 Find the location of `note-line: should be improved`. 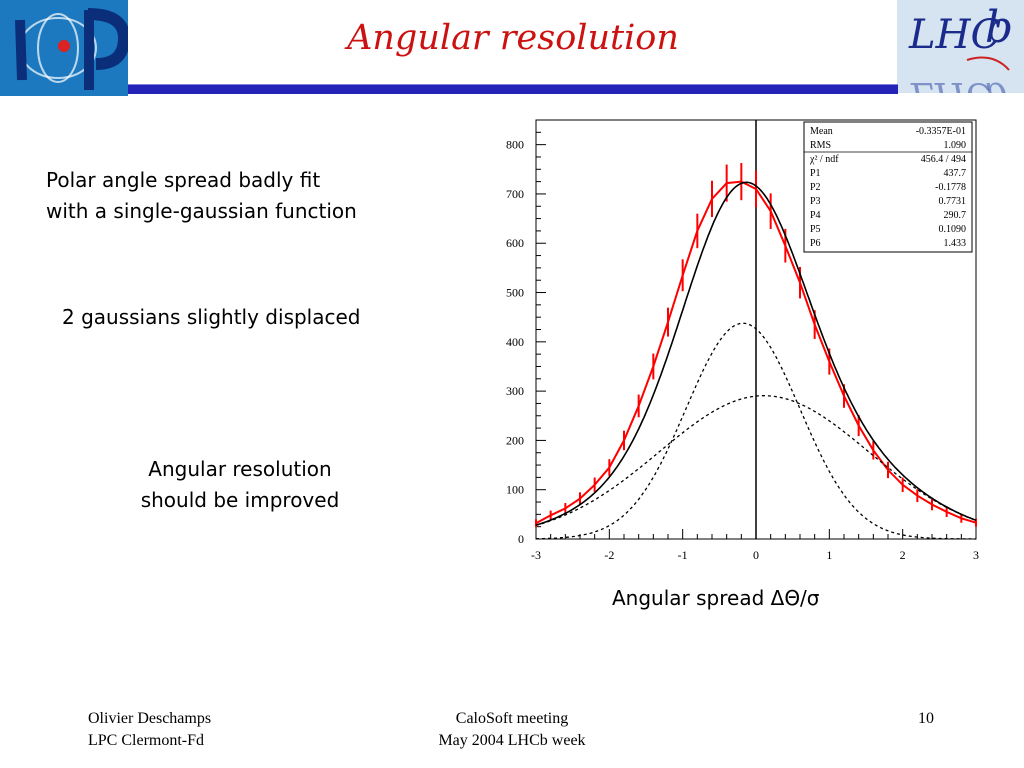

note-line: should be improved is located at coordinates (240, 500).